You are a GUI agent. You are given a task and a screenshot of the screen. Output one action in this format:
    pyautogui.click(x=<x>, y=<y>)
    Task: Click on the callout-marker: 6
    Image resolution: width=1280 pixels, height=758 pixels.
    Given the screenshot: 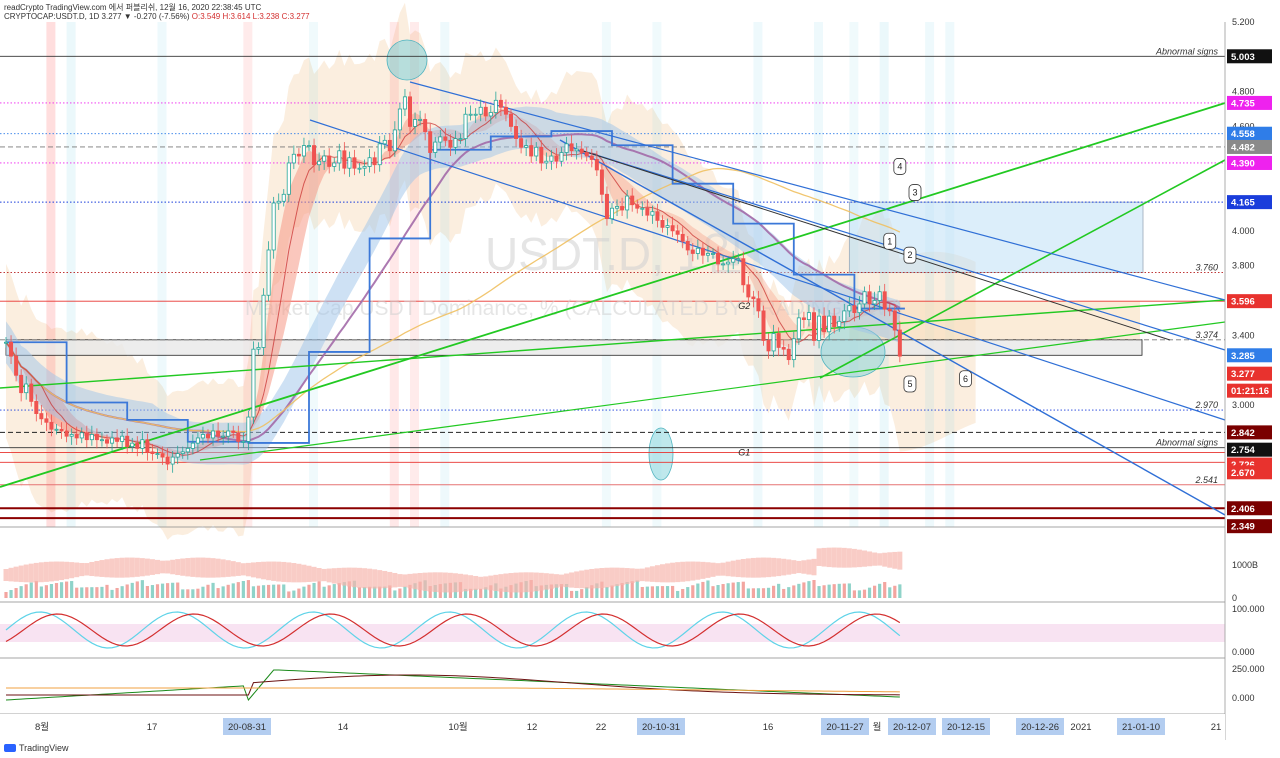 What is the action you would take?
    pyautogui.click(x=965, y=379)
    